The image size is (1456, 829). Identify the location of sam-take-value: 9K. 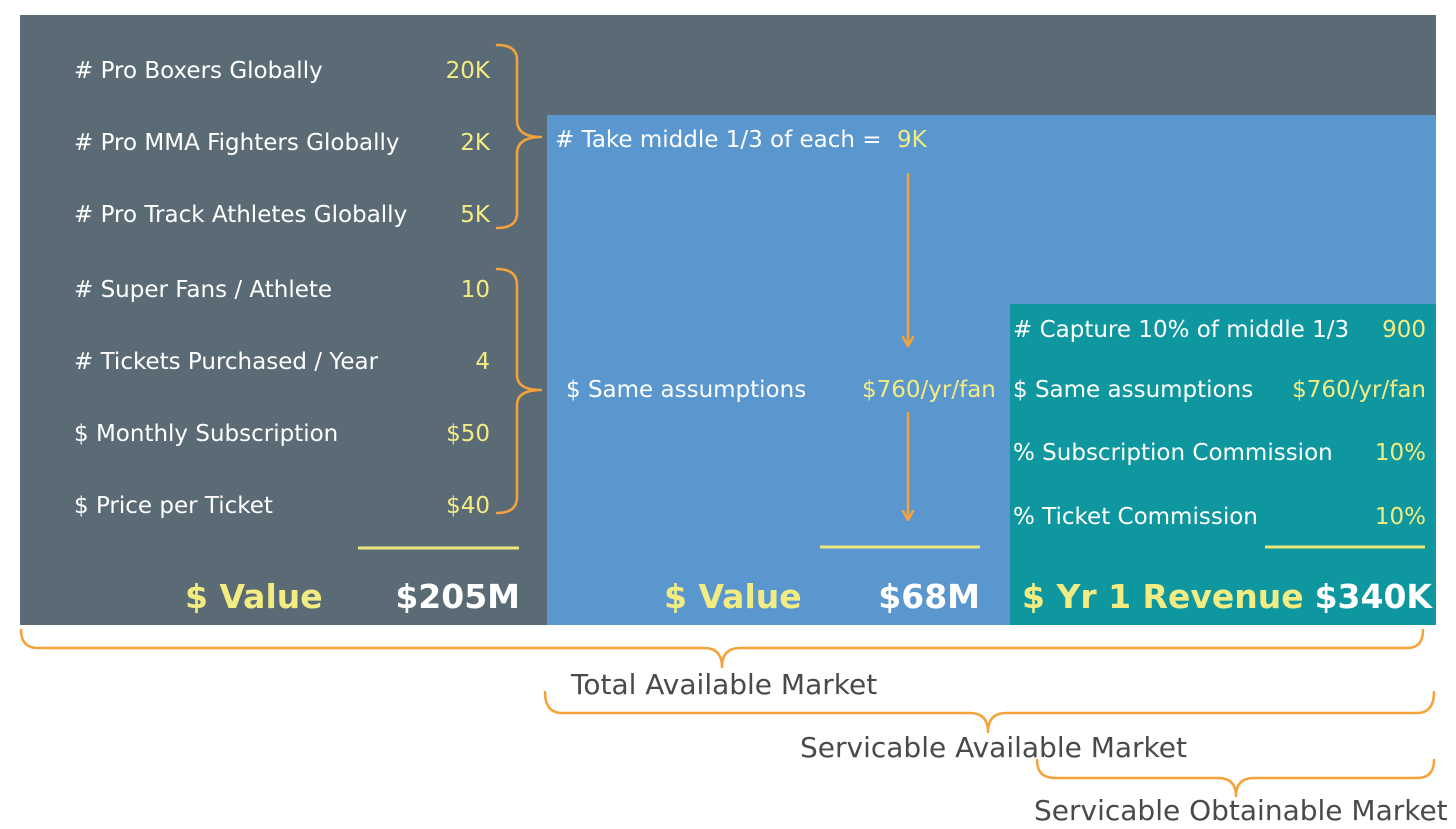
(912, 140).